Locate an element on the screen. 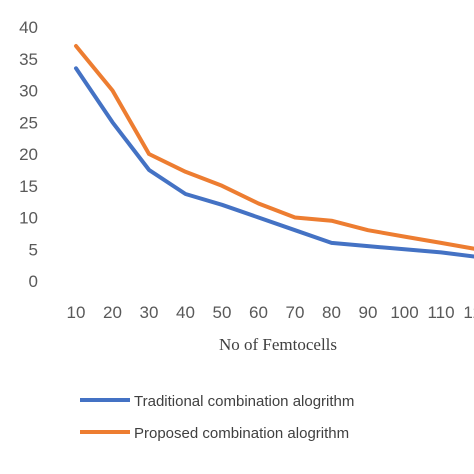 Image resolution: width=474 pixels, height=474 pixels. legend-label: Proposed combination alogrithm is located at coordinates (241, 433).